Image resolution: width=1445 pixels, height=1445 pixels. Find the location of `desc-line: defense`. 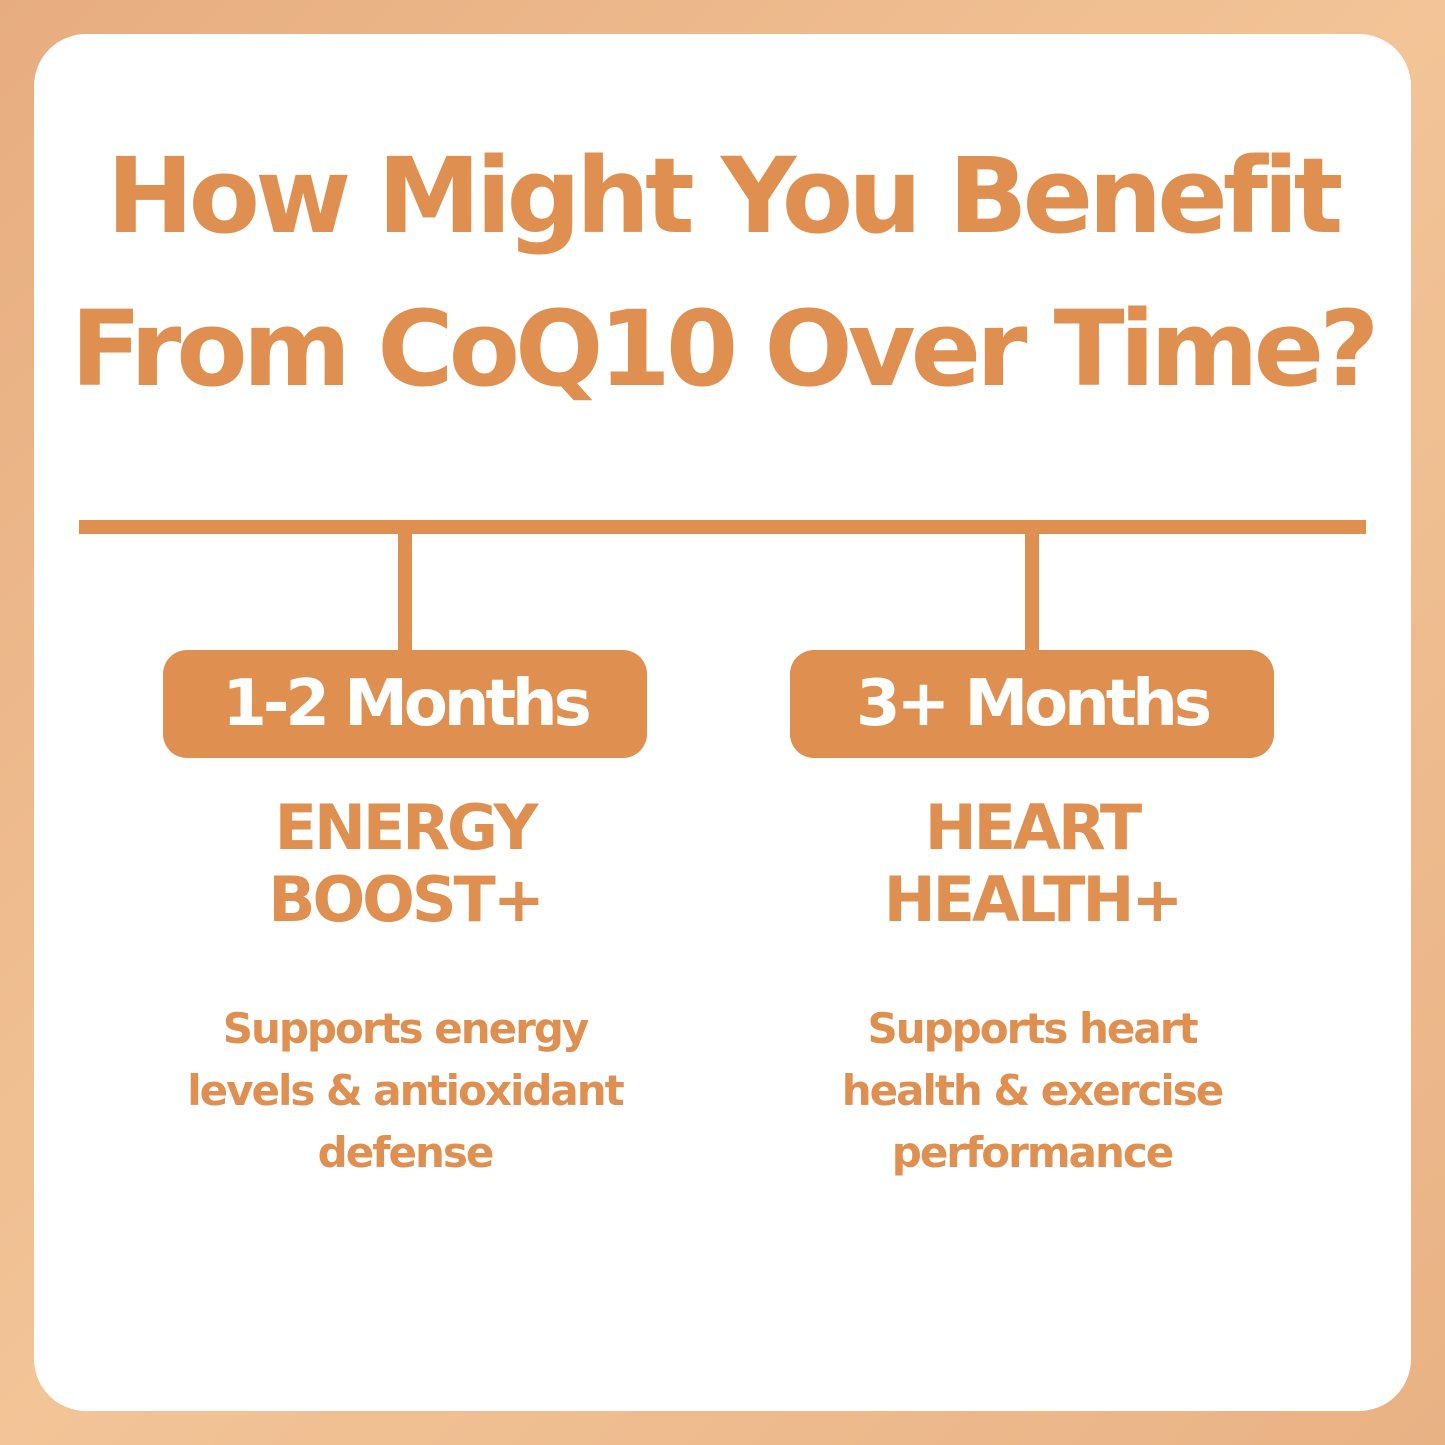

desc-line: defense is located at coordinates (406, 1152).